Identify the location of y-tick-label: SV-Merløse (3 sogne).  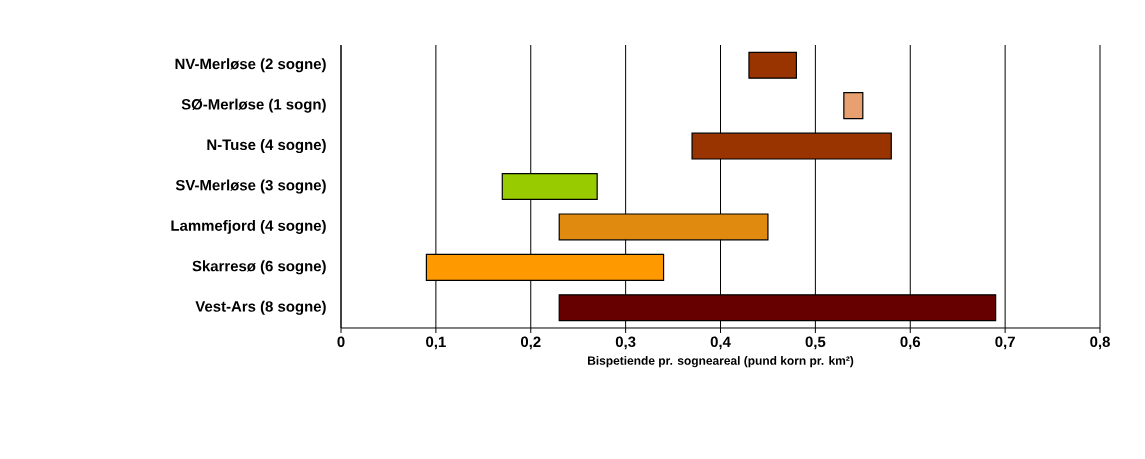
(250, 186).